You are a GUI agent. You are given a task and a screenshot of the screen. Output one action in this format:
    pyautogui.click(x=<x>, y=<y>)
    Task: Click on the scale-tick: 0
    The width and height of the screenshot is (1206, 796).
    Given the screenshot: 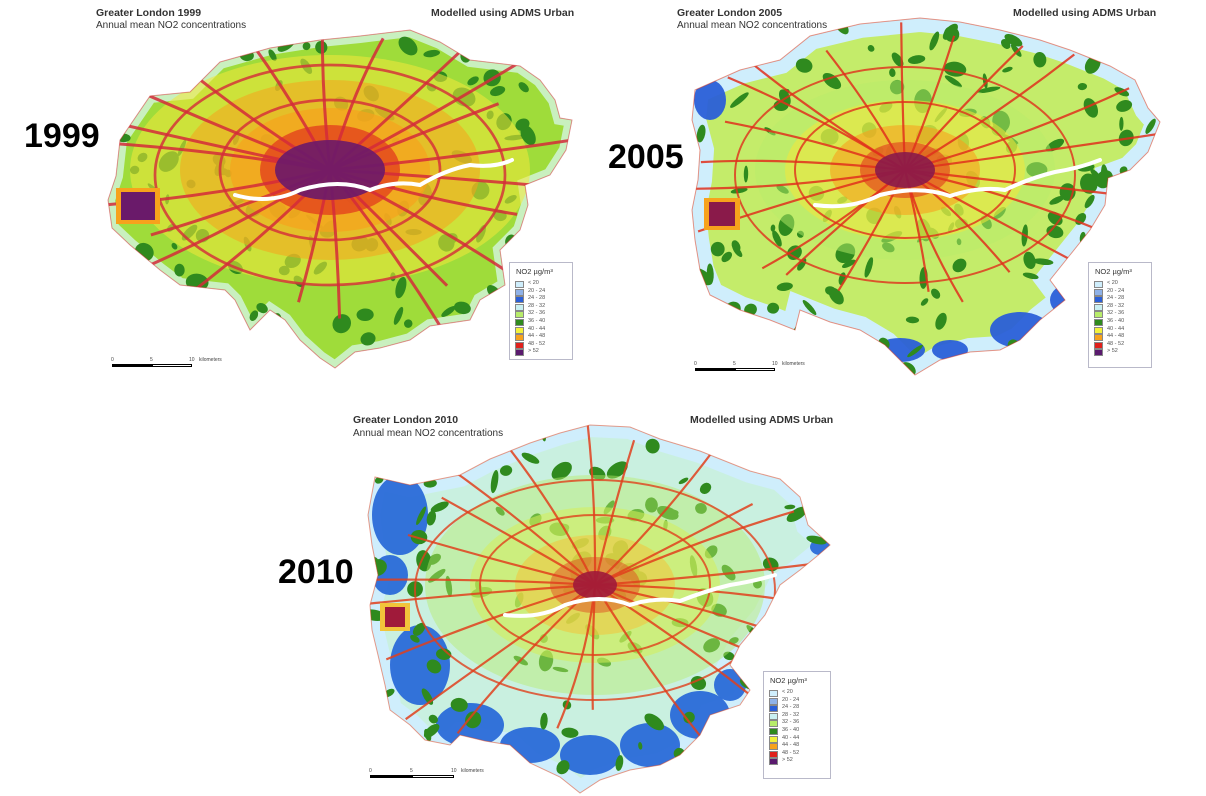 What is the action you would take?
    pyautogui.click(x=112, y=360)
    